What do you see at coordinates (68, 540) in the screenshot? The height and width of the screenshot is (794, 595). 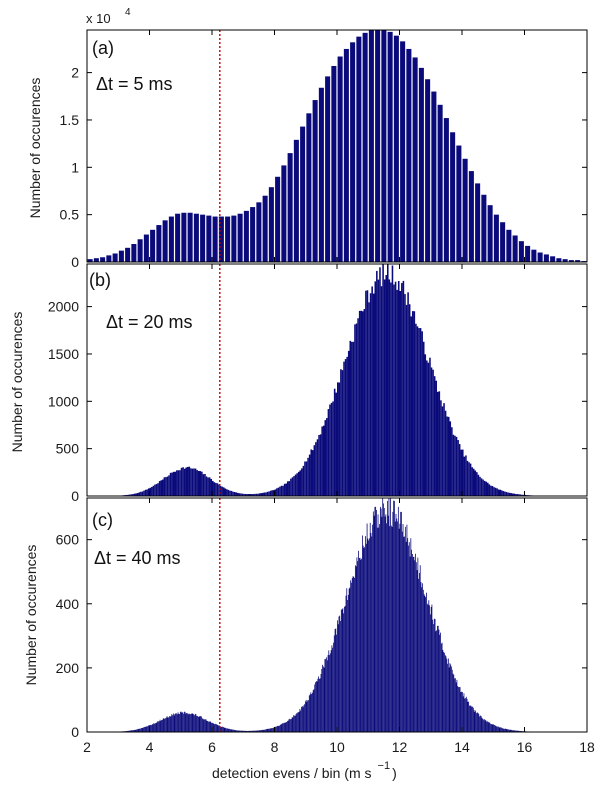 I see `y-tick-label: 600` at bounding box center [68, 540].